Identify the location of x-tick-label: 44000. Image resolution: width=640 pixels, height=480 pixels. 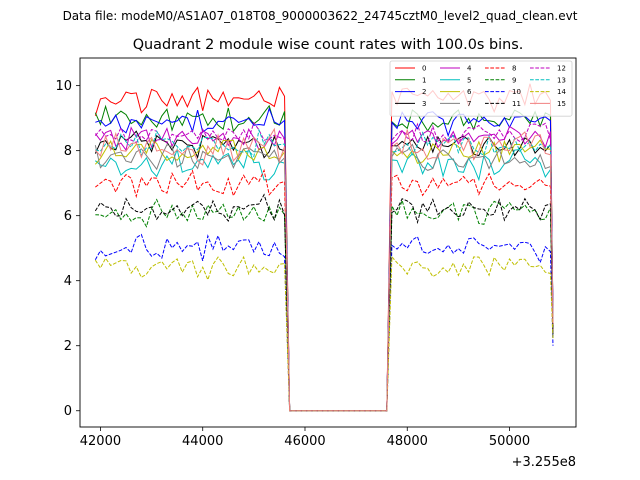
(202, 441).